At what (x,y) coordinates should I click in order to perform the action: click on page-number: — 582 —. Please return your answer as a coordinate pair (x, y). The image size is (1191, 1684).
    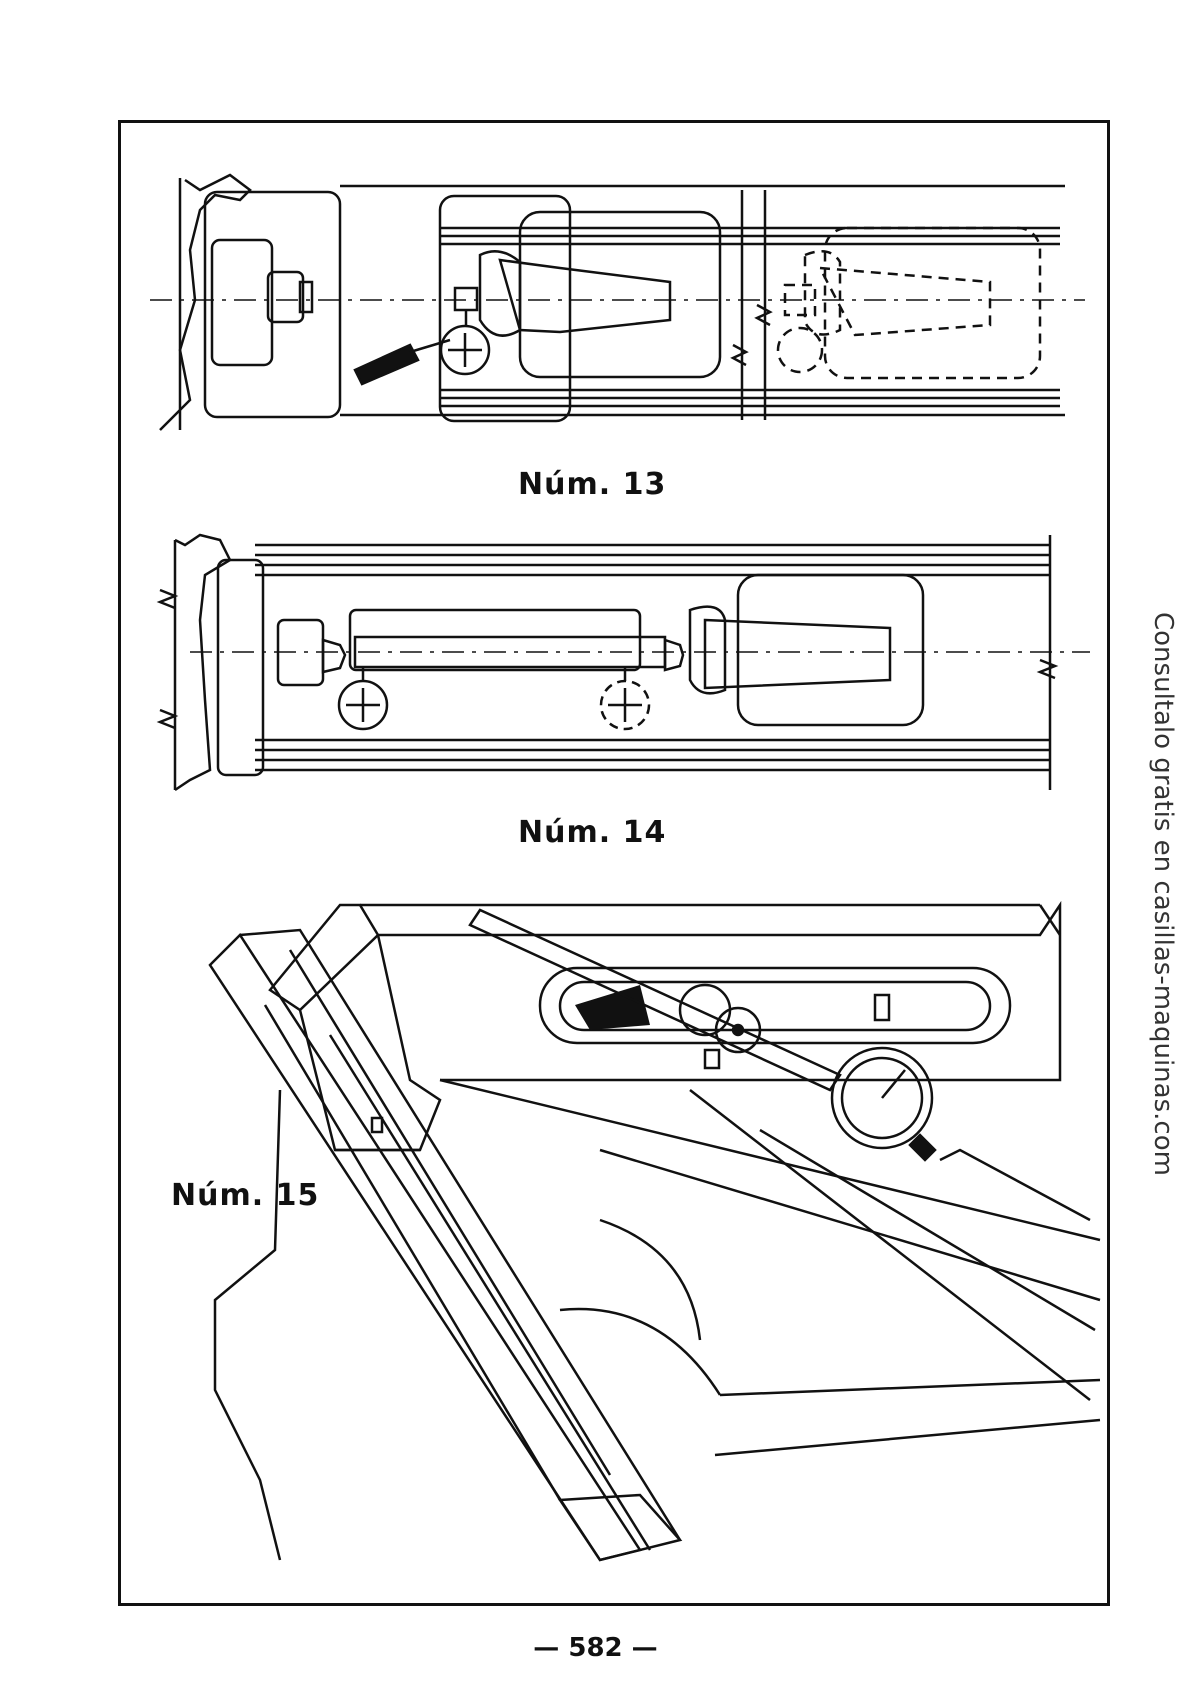
    Looking at the image, I should click on (595, 1648).